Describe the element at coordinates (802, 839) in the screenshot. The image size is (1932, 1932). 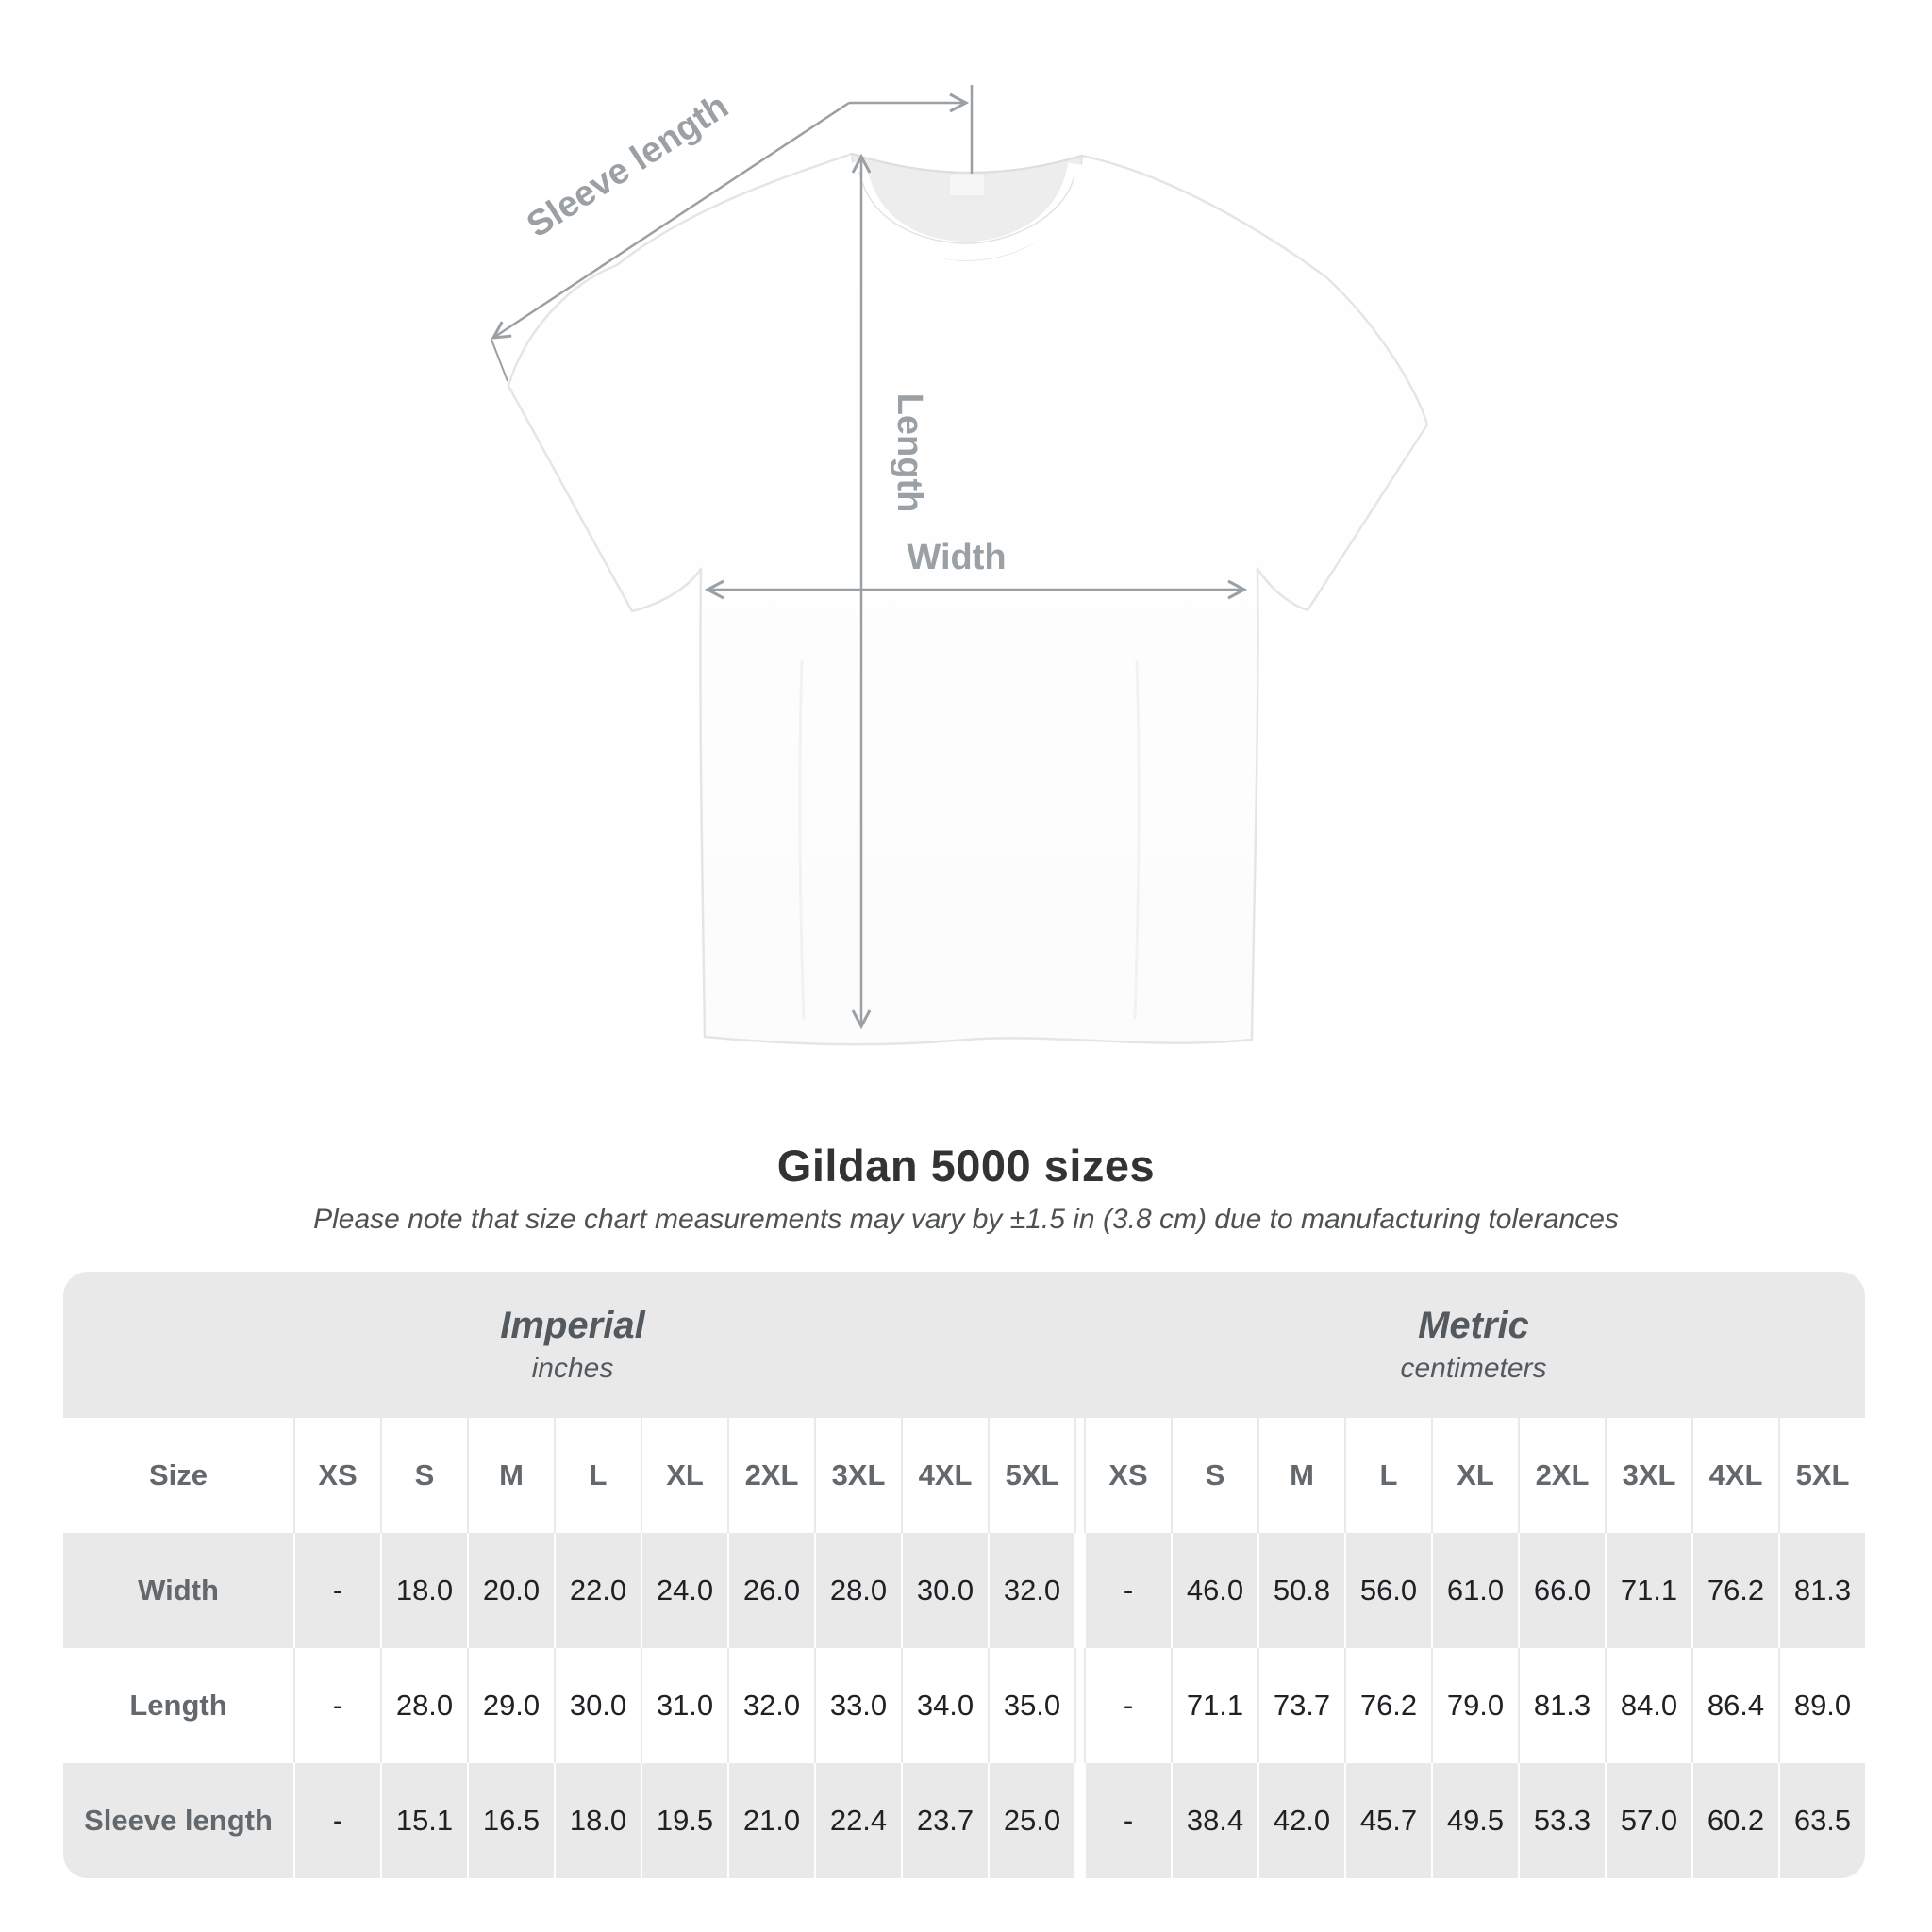
I see `fabric-fold-left` at that location.